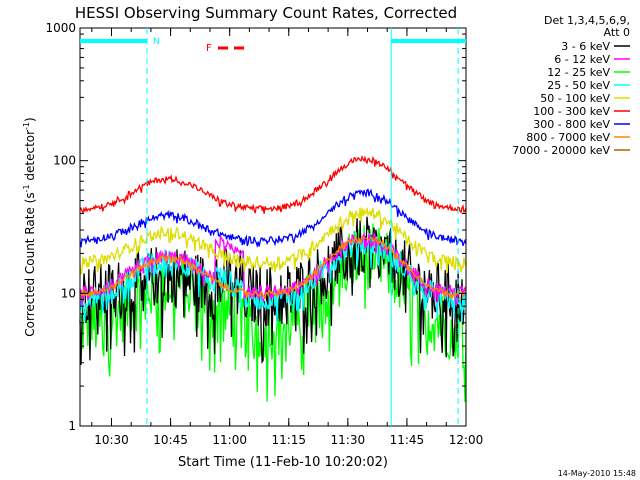  I want to click on y-axis-label: Corrected Count Rate (s-1 detector-1), so click(29, 226).